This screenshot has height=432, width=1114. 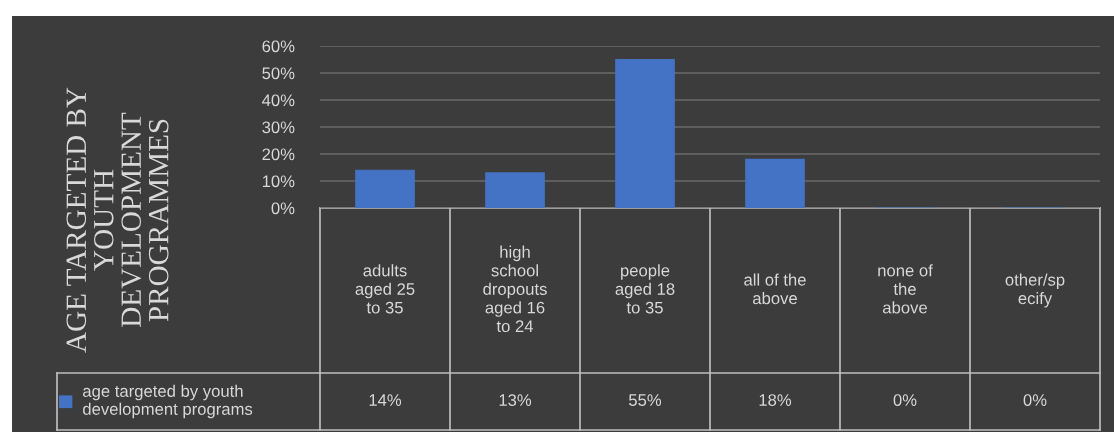 I want to click on x-tick-label: high school dropouts aged 16 to 24, so click(x=515, y=289).